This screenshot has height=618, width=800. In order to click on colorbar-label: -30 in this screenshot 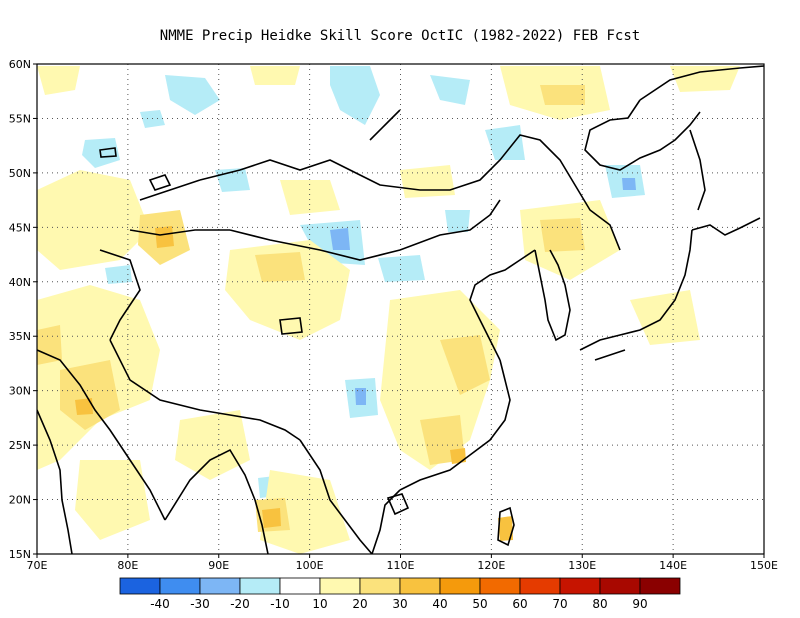, I will do `click(200, 604)`.